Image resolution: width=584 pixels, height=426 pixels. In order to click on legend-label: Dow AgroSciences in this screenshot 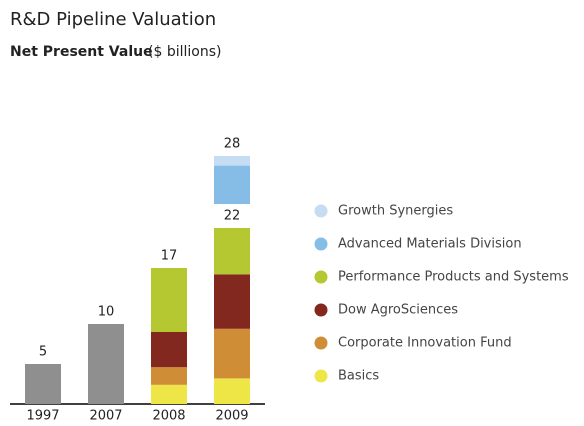, I will do `click(398, 310)`.